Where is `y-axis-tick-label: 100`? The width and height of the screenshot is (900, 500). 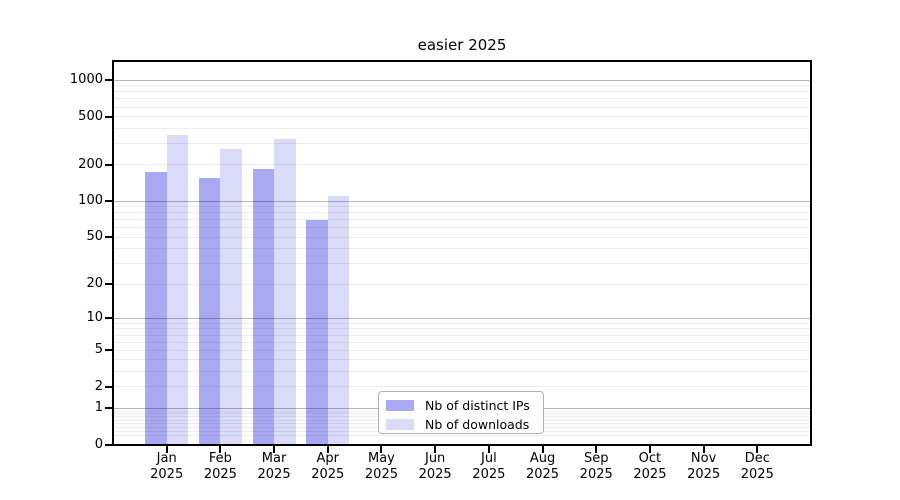
y-axis-tick-label: 100 is located at coordinates (90, 201).